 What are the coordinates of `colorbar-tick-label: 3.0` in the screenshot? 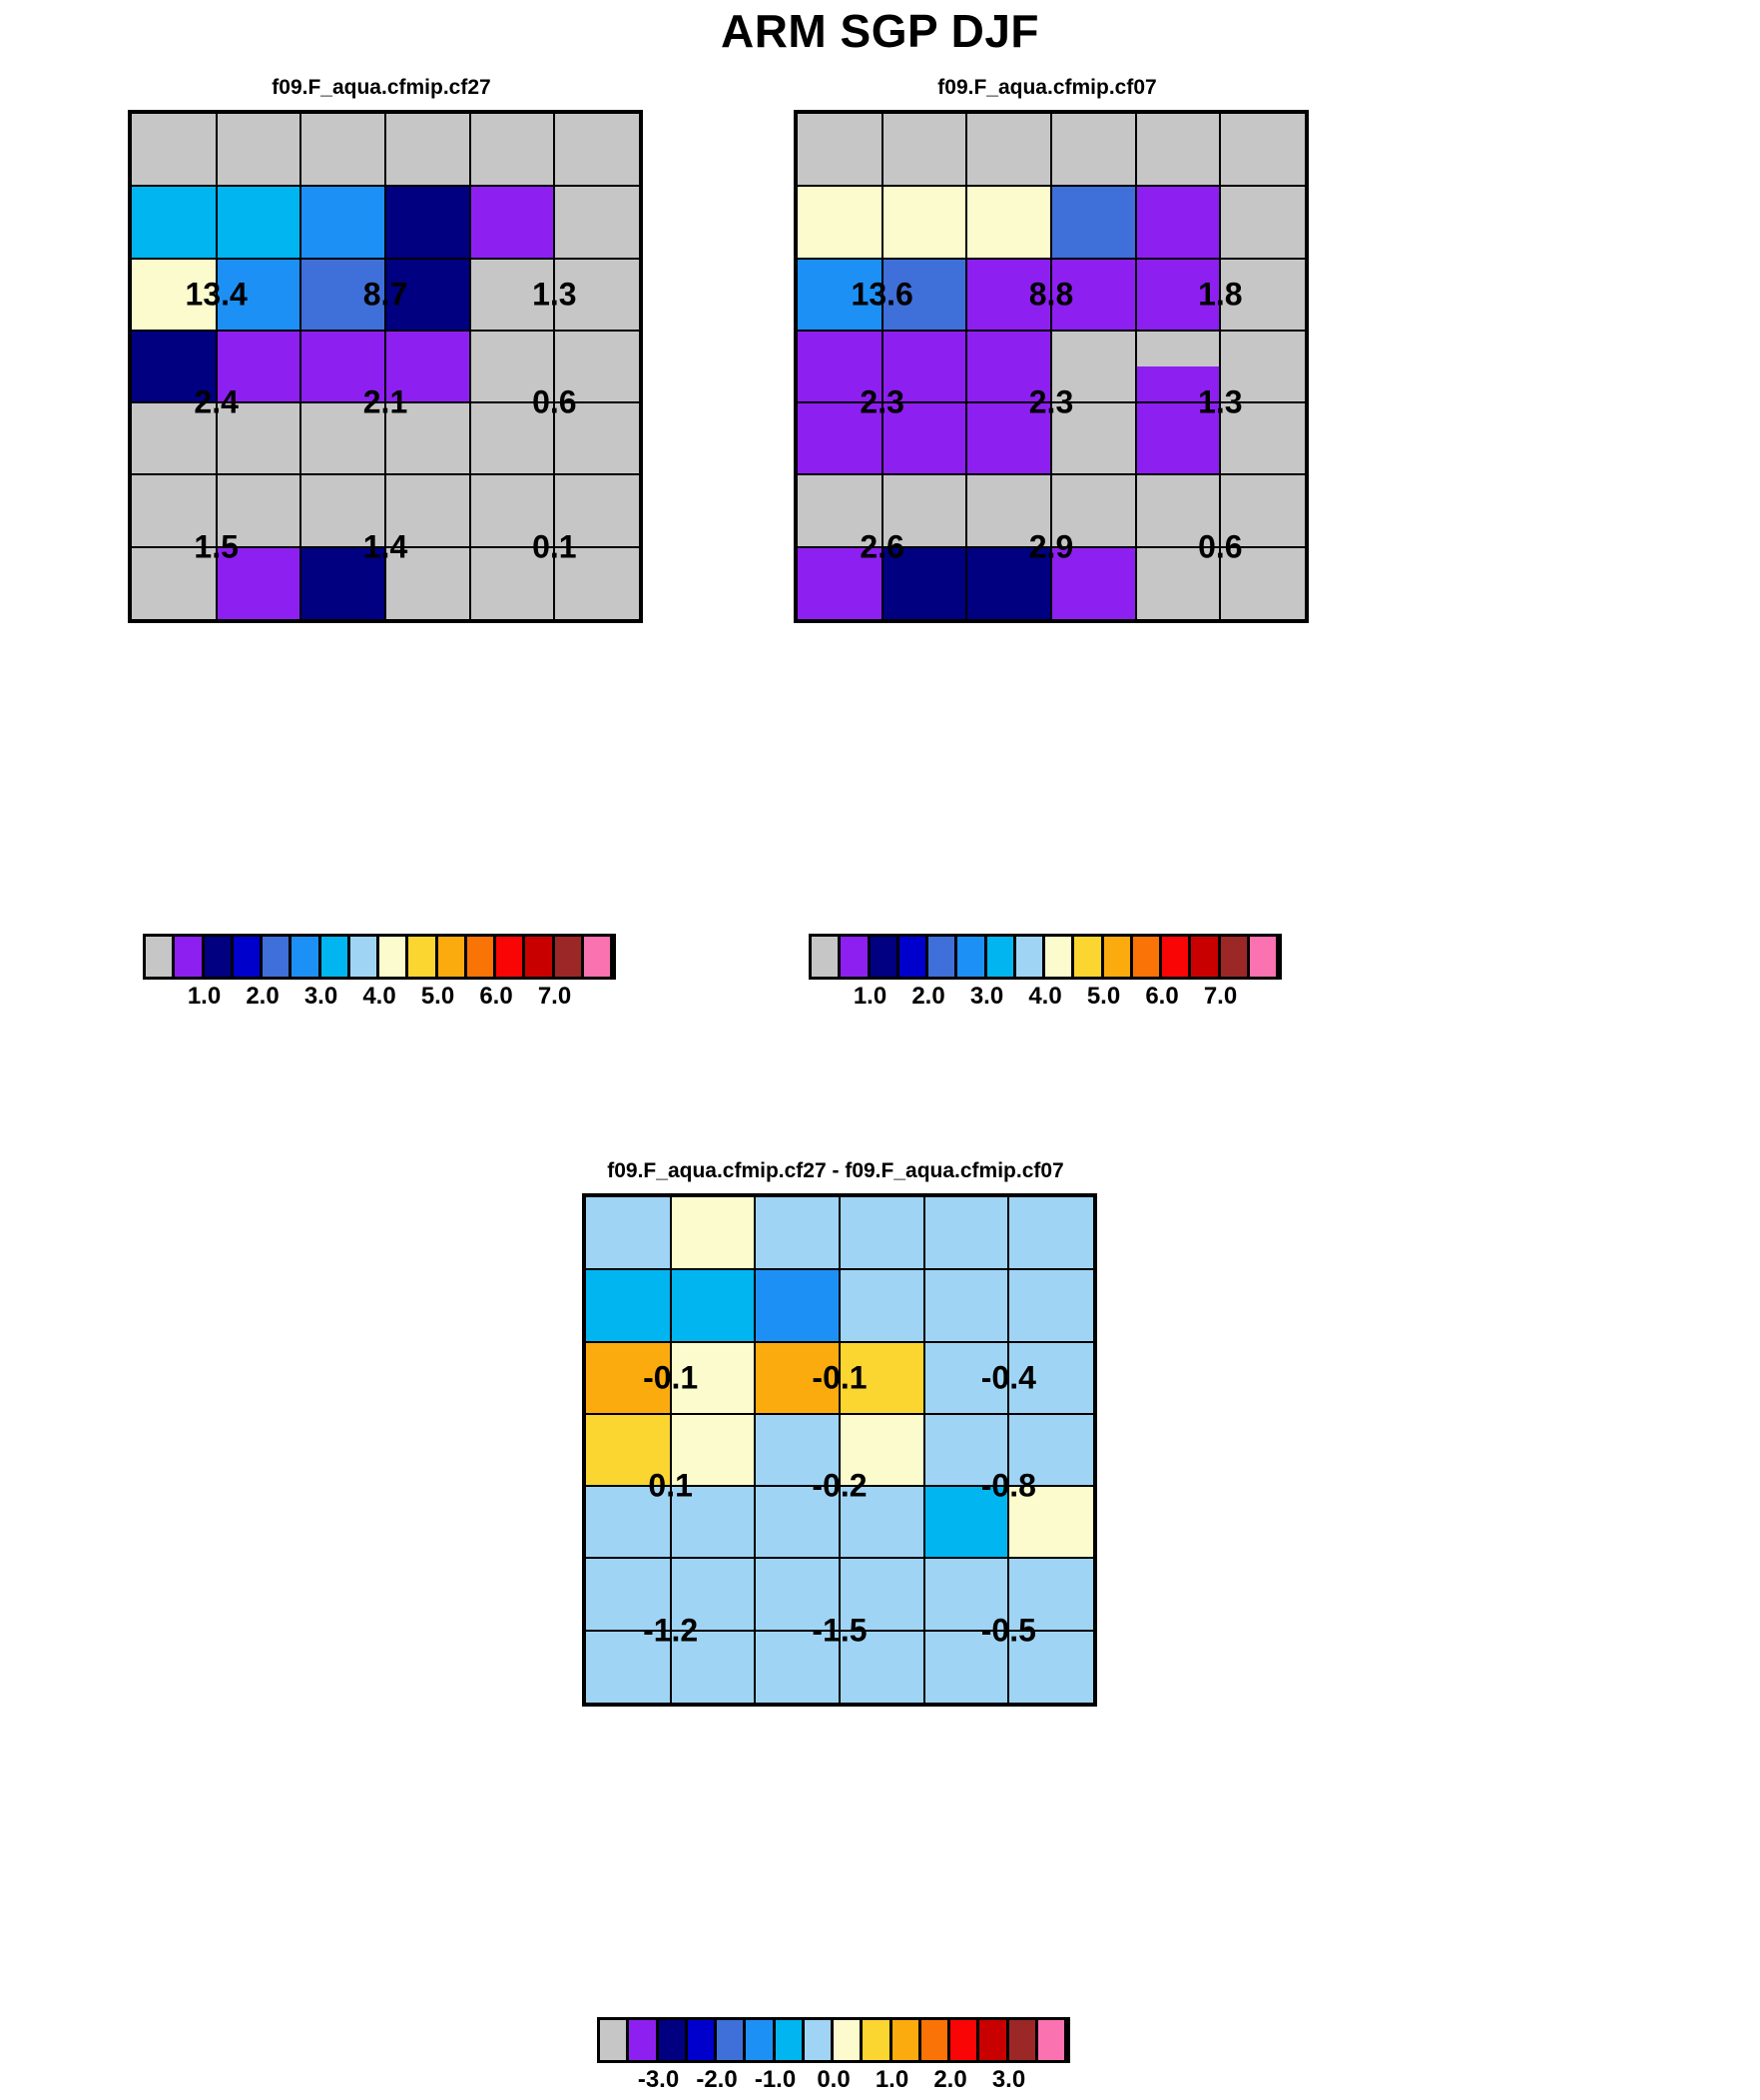 It's located at (1008, 2079).